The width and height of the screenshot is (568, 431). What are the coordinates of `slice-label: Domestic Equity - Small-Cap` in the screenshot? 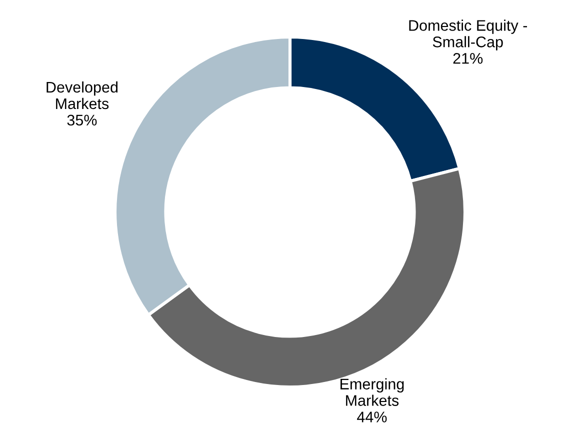 It's located at (468, 35).